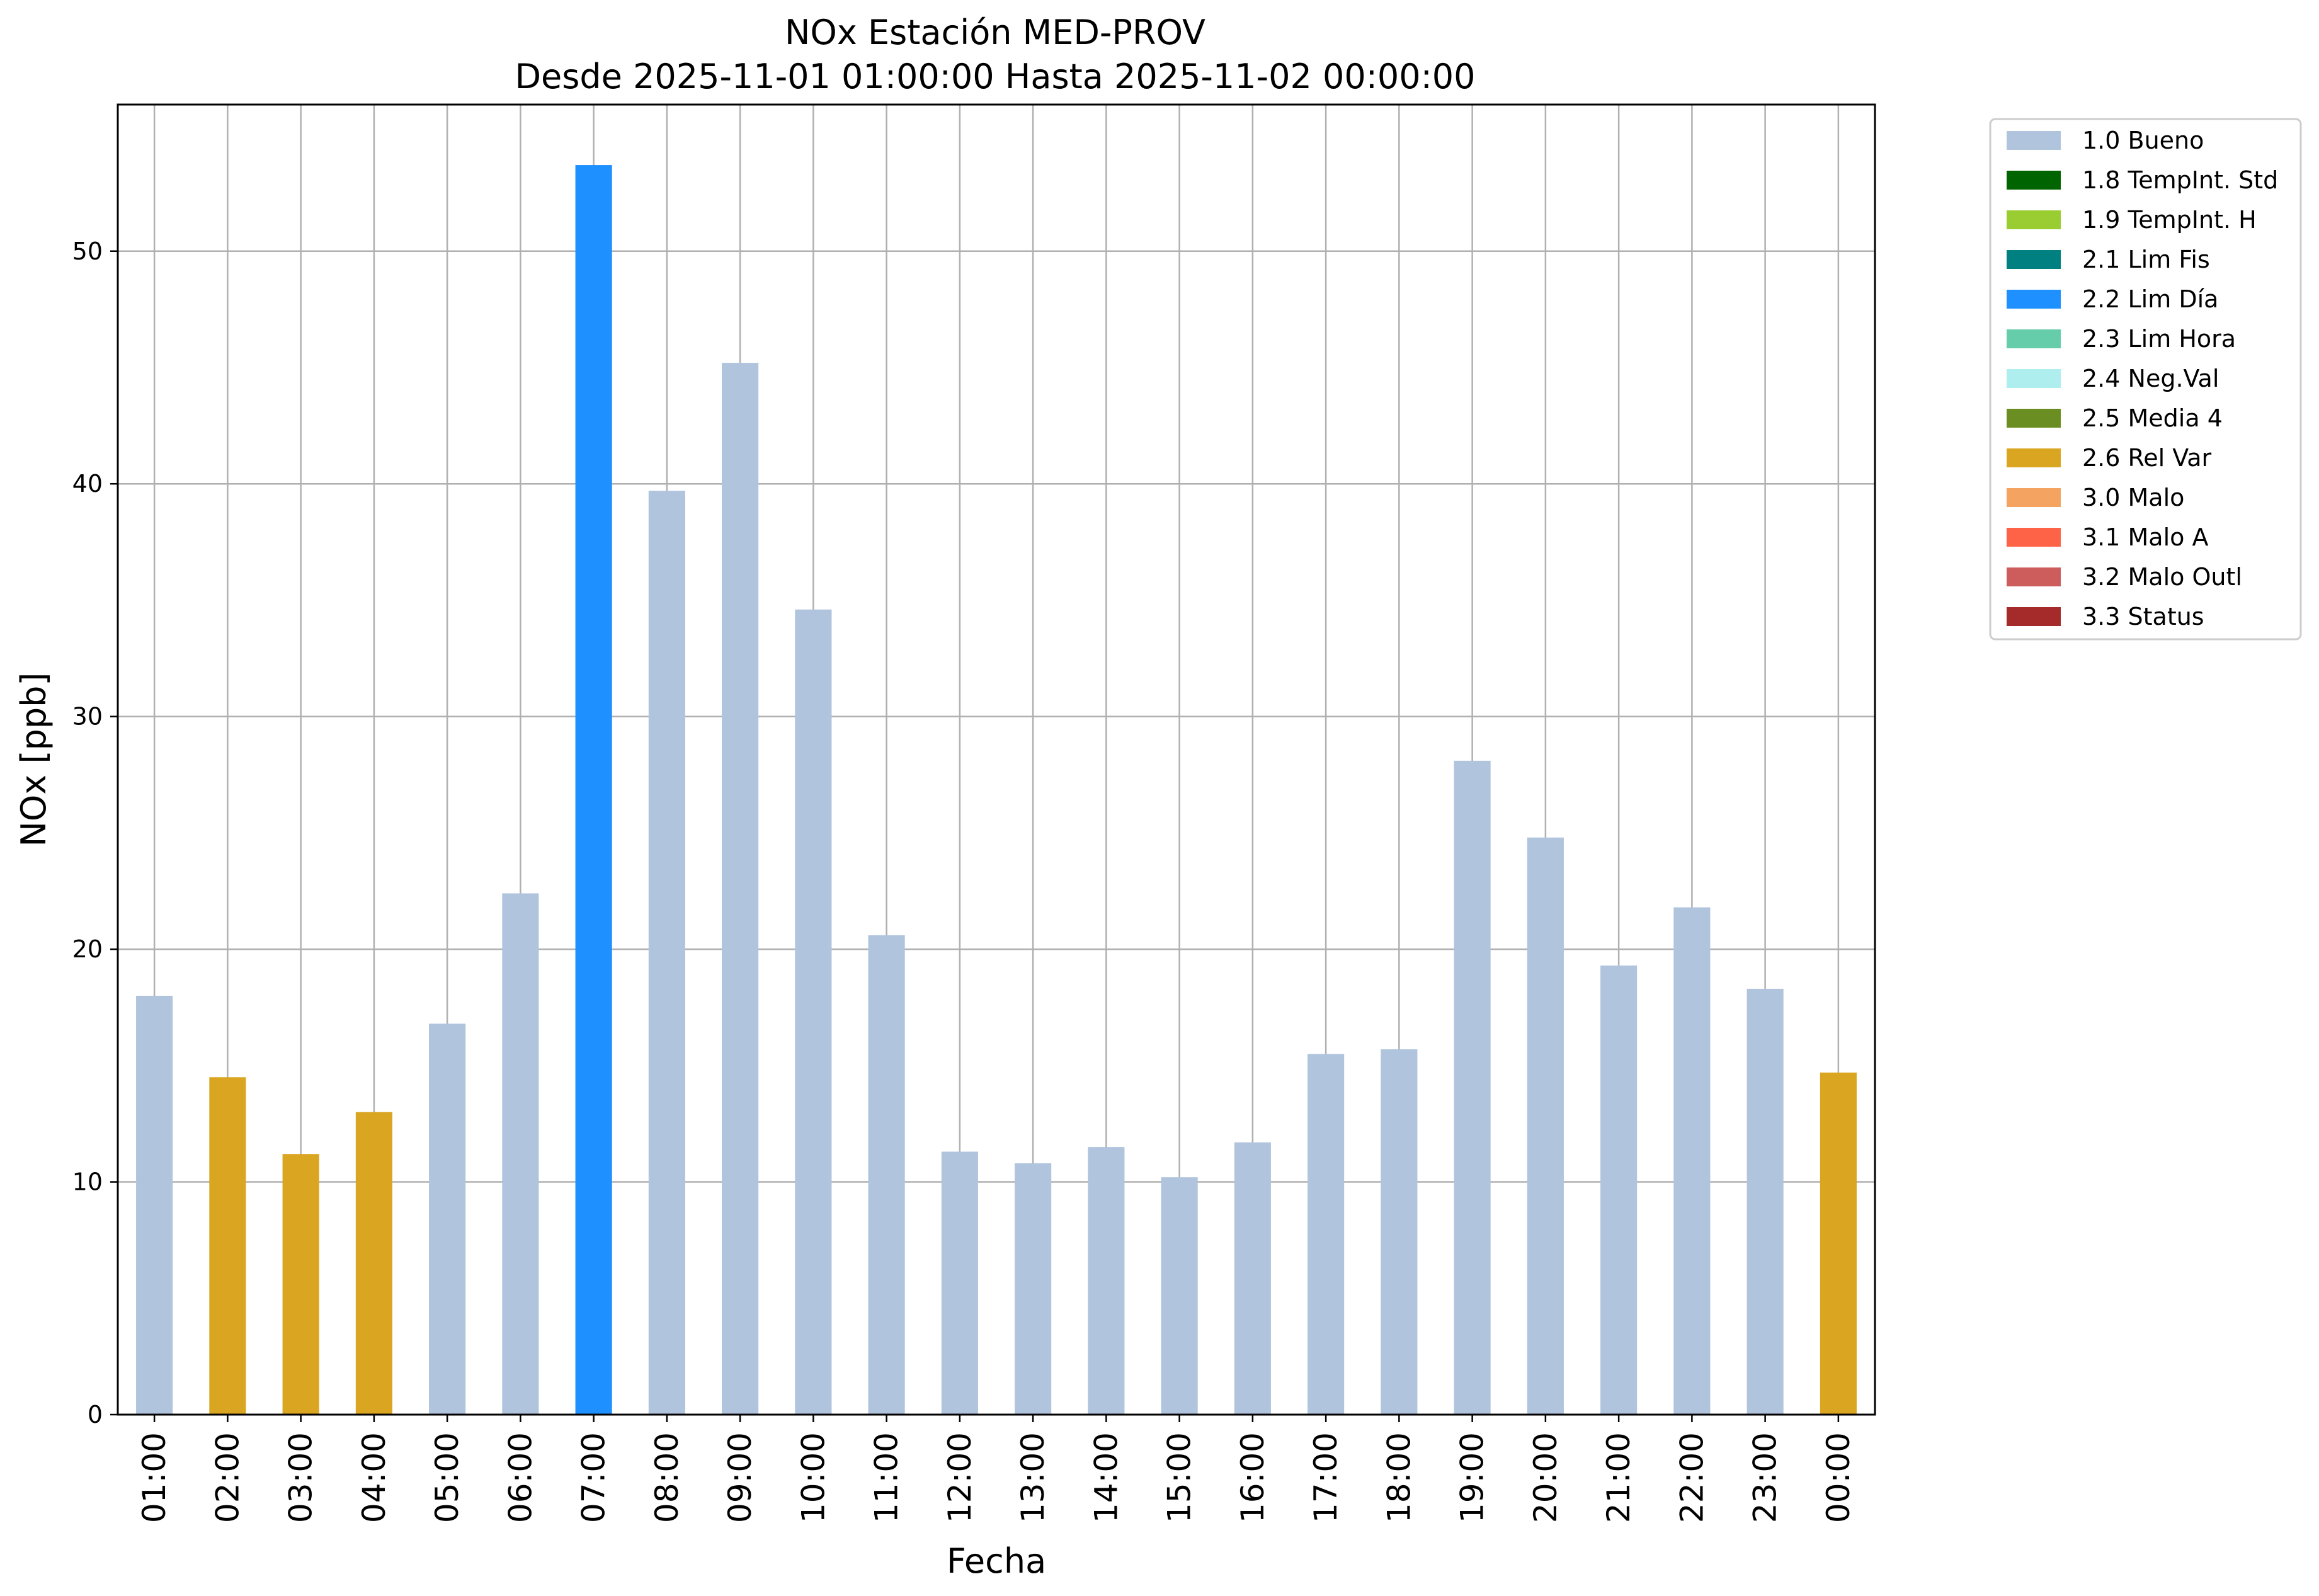 The image size is (2319, 1596). I want to click on chart-title: NOx Estación MED-PROV, so click(995, 32).